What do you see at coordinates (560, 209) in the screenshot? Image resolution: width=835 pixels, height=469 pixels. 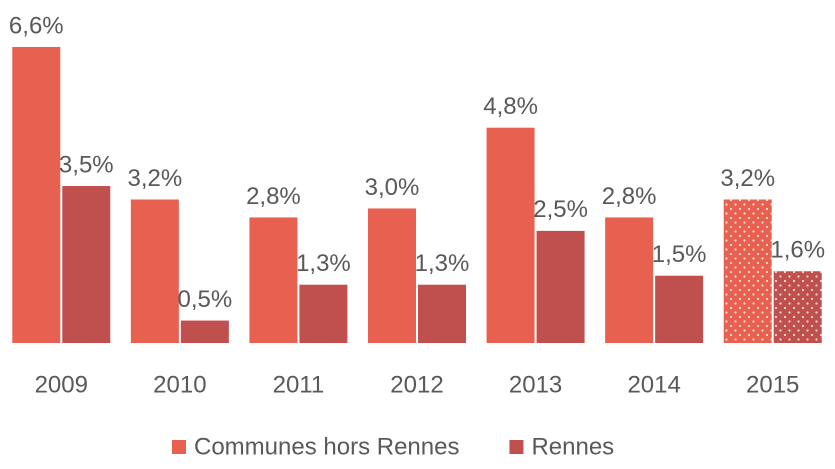 I see `data-label: 2,5%` at bounding box center [560, 209].